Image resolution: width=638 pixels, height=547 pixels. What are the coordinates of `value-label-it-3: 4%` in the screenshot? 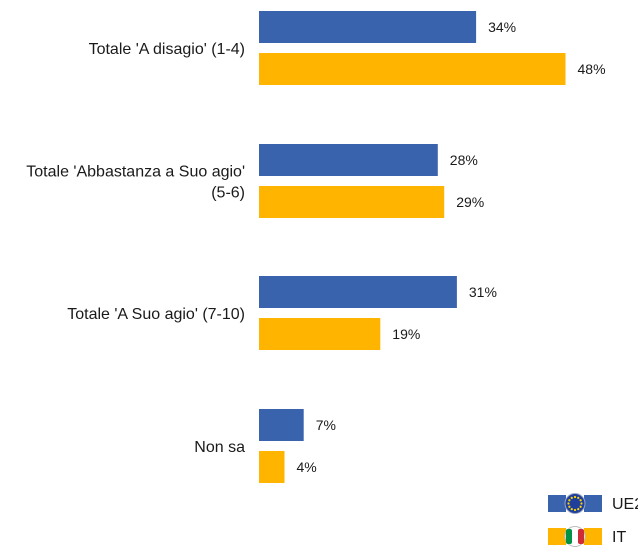 It's located at (307, 467).